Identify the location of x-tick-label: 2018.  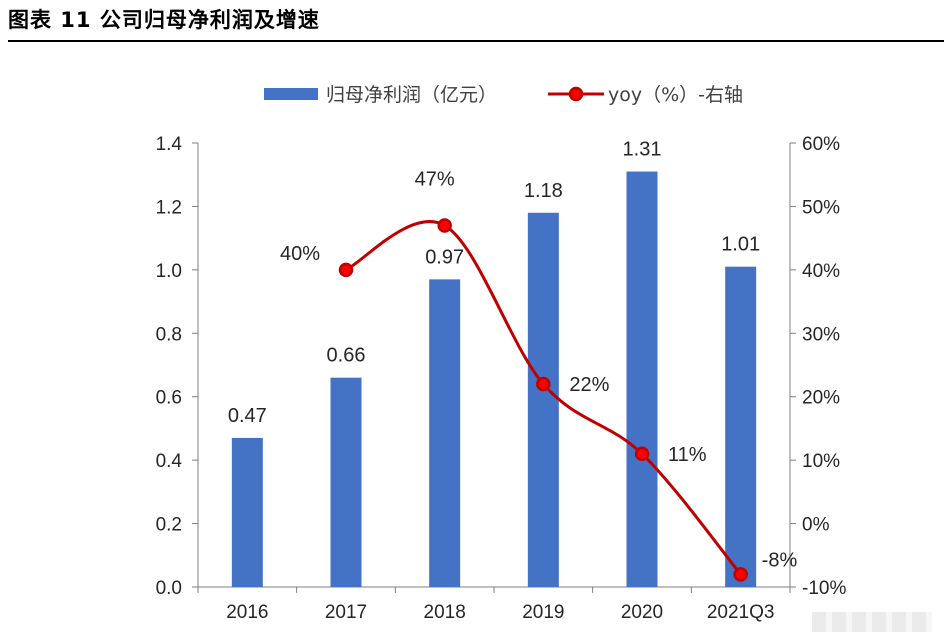
(445, 612).